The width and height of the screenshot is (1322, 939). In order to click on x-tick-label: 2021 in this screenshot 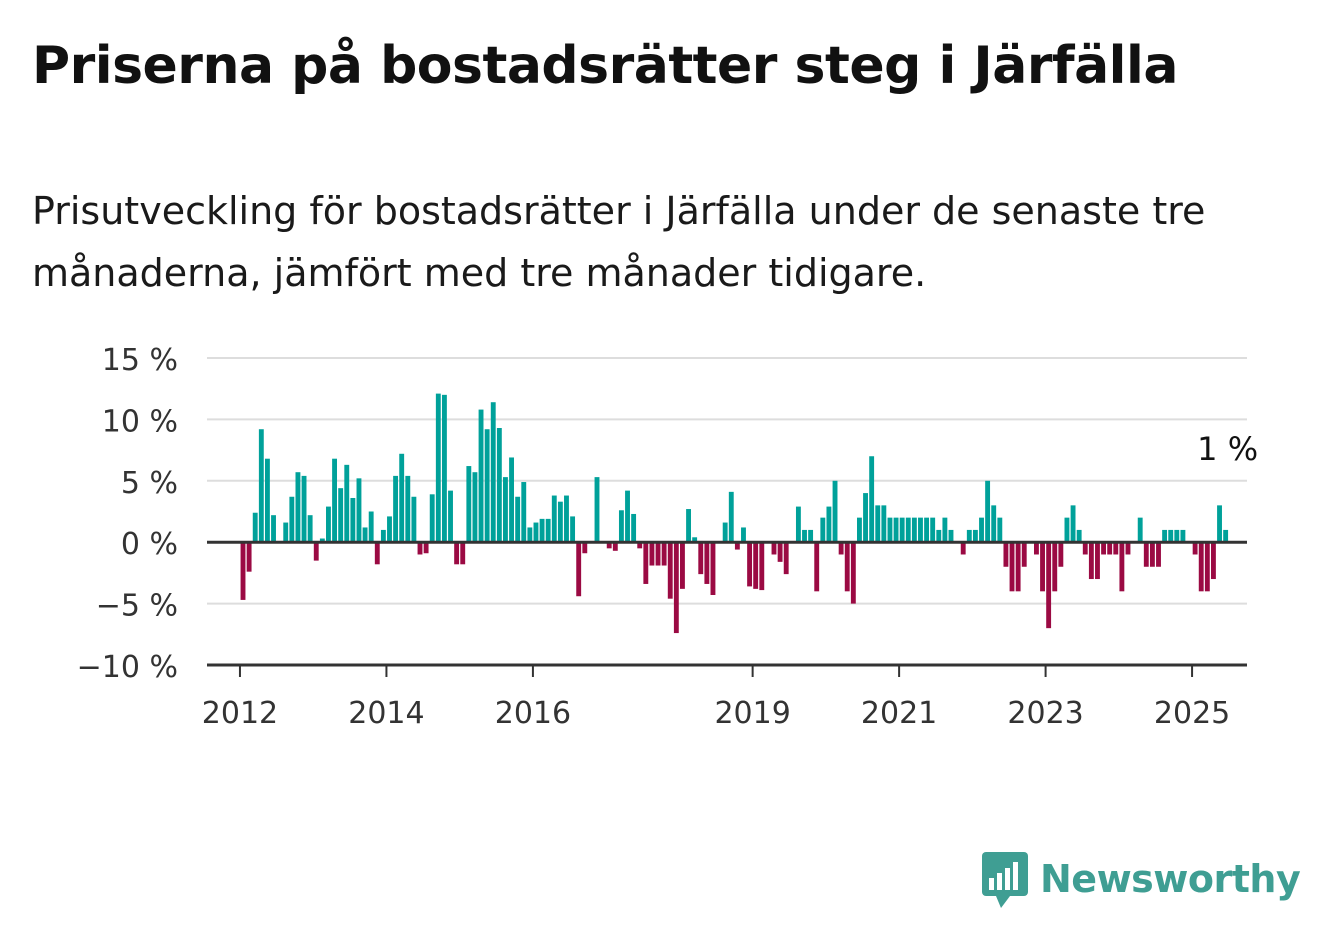, I will do `click(899, 713)`.